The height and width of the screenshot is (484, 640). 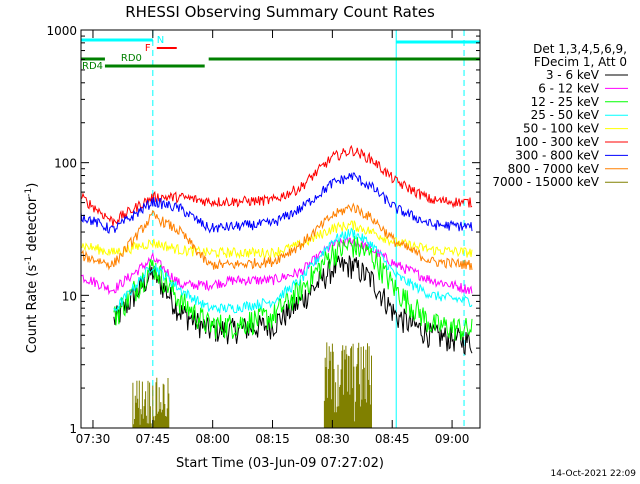 What do you see at coordinates (580, 49) in the screenshot?
I see `legend-header-line-1: Det 1,3,4,5,6,9,` at bounding box center [580, 49].